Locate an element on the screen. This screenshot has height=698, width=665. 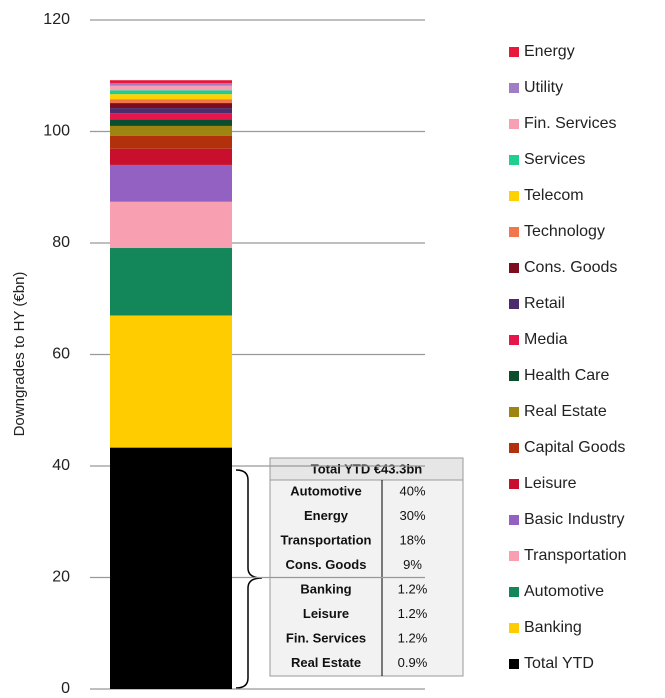
table-cell: Leisure is located at coordinates (326, 613).